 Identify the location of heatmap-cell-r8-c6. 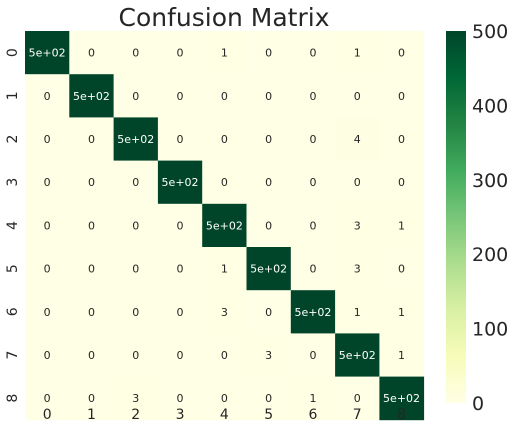
(313, 398).